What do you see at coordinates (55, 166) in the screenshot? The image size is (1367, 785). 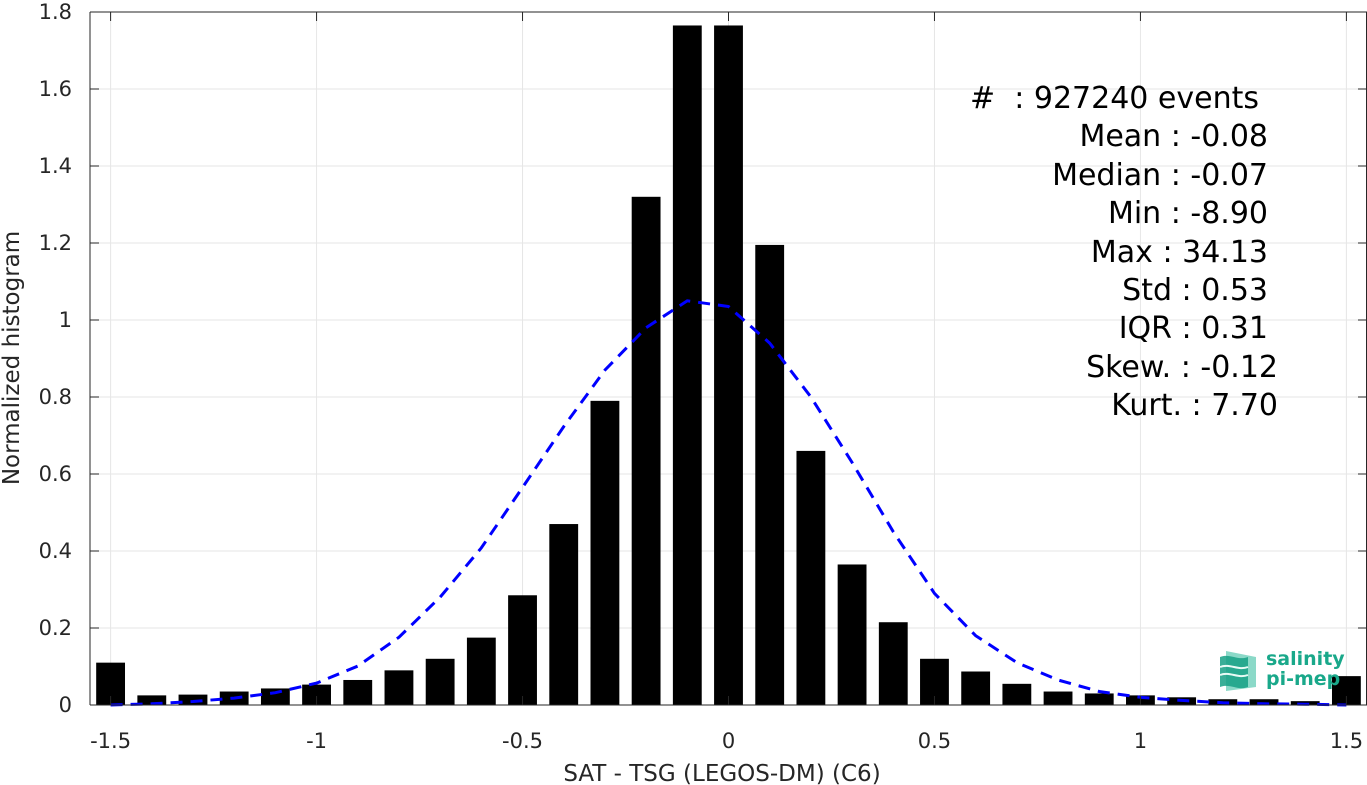 I see `y-tick-label: 1.4` at bounding box center [55, 166].